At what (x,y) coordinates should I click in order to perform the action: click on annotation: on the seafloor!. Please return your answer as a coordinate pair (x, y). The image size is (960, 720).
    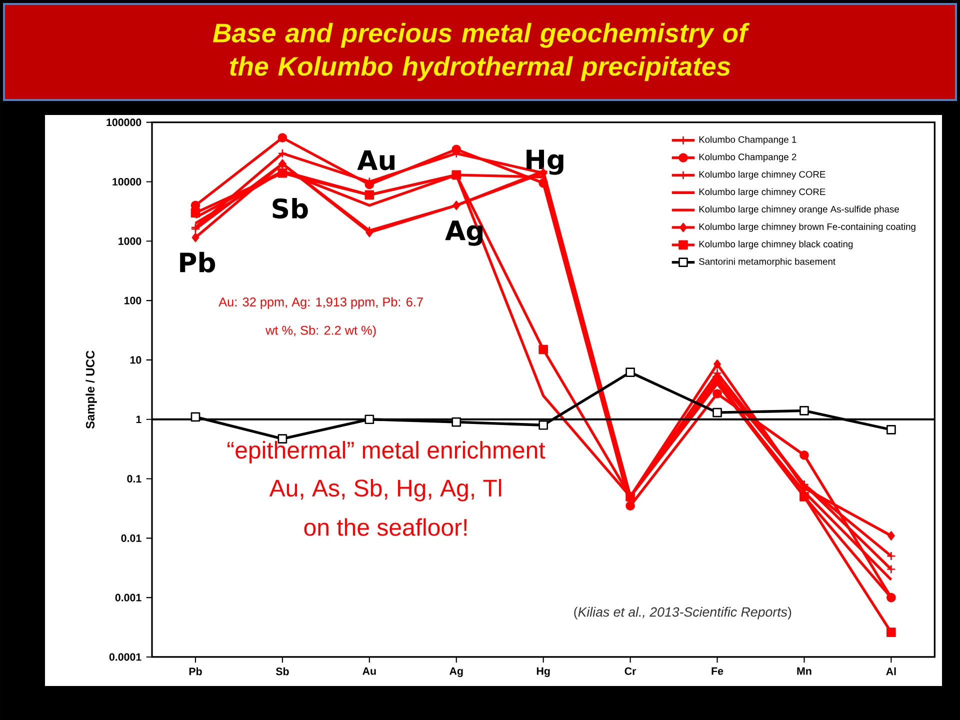
    Looking at the image, I should click on (385, 527).